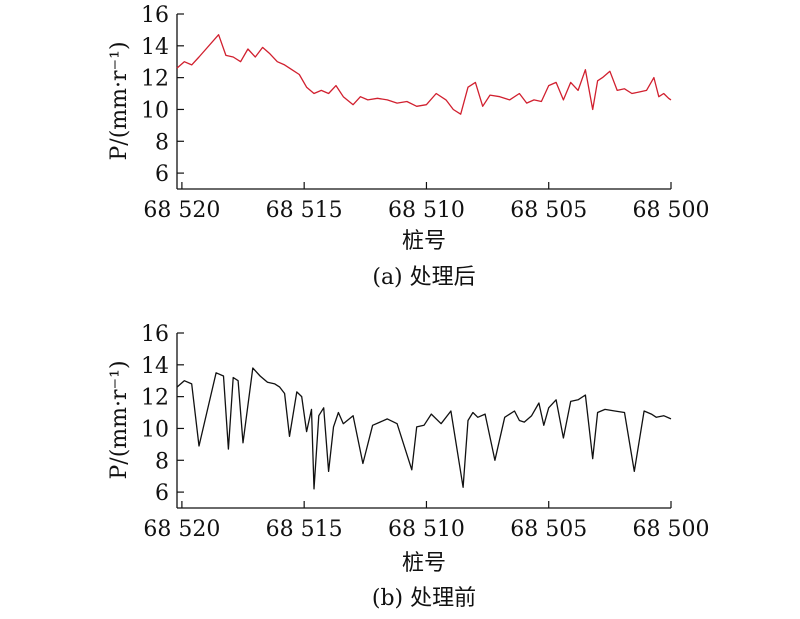 The height and width of the screenshot is (619, 800). Describe the element at coordinates (424, 428) in the screenshot. I see `series-line-raw` at that location.